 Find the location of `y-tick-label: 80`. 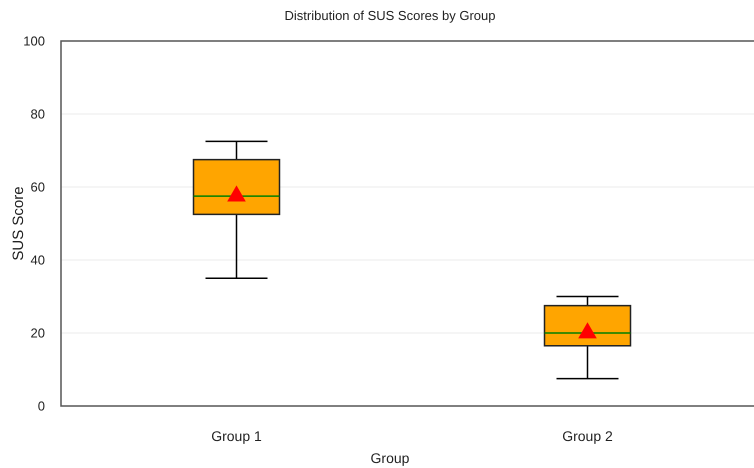

y-tick-label: 80 is located at coordinates (37, 114).